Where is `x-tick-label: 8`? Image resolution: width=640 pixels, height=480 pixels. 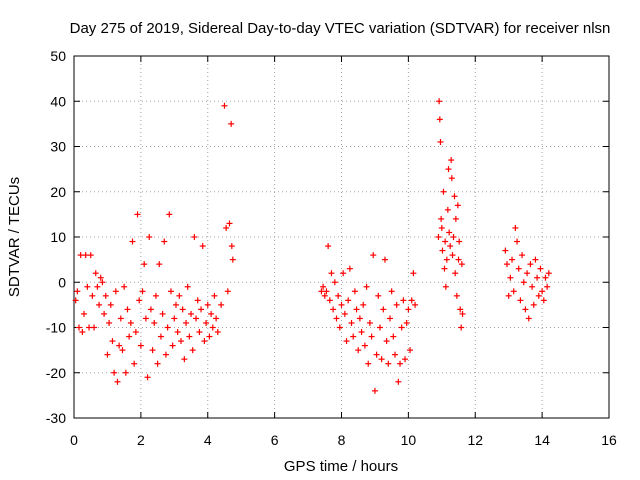
x-tick-label: 8 is located at coordinates (342, 440).